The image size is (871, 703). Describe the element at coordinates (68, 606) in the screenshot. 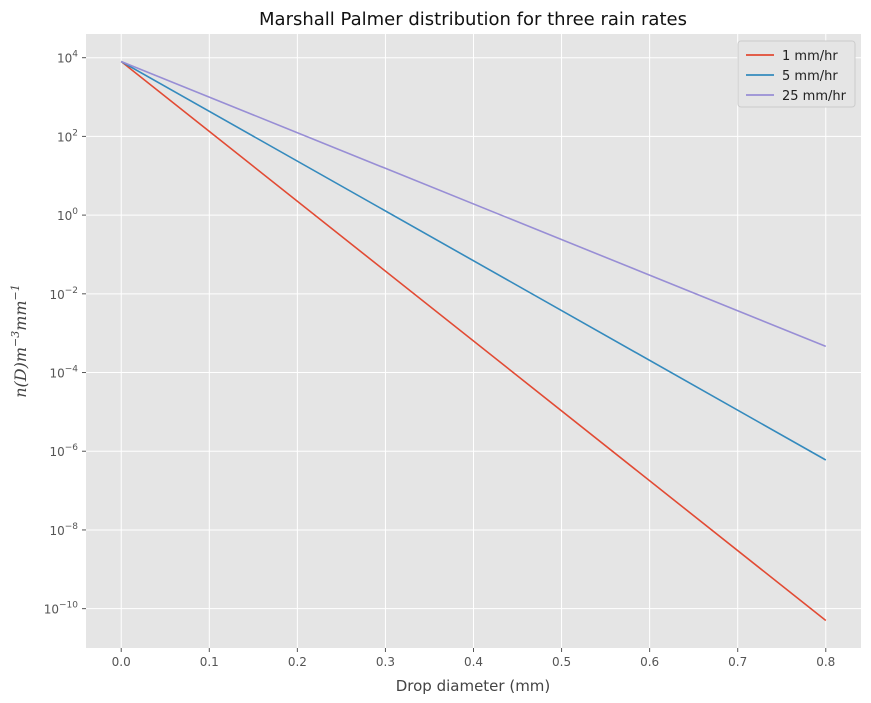

I see `y-tick-exp: −10` at that location.